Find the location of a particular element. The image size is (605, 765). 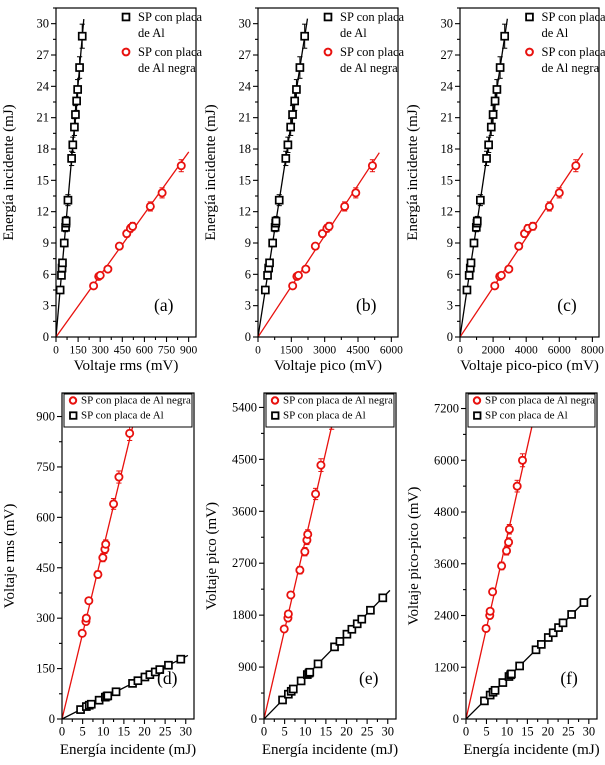

y-tick-label: 1200 is located at coordinates (446, 667).